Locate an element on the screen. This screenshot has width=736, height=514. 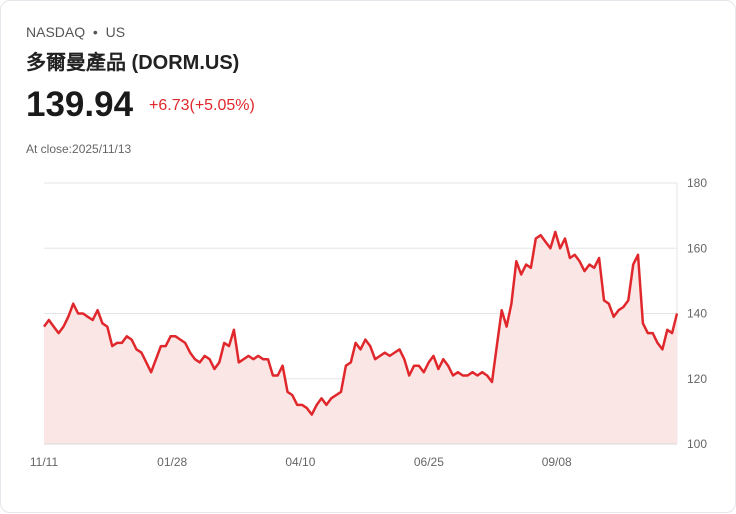
y-tick-label: 140 is located at coordinates (697, 314).